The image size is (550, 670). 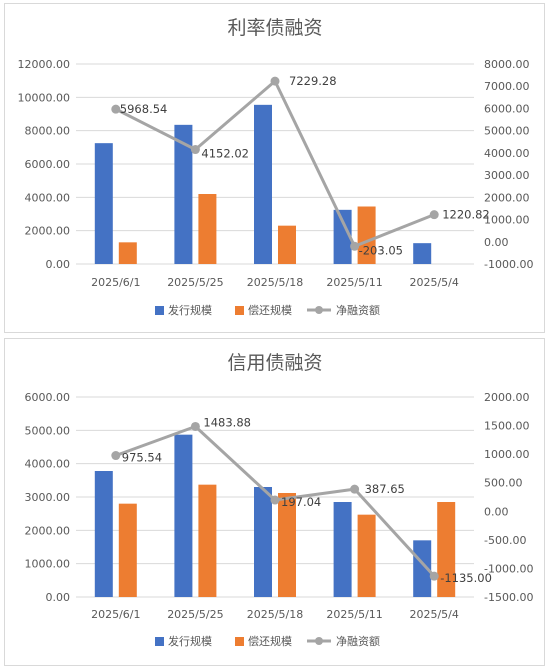 What do you see at coordinates (507, 64) in the screenshot?
I see `y-right-tick-label: 8000.00` at bounding box center [507, 64].